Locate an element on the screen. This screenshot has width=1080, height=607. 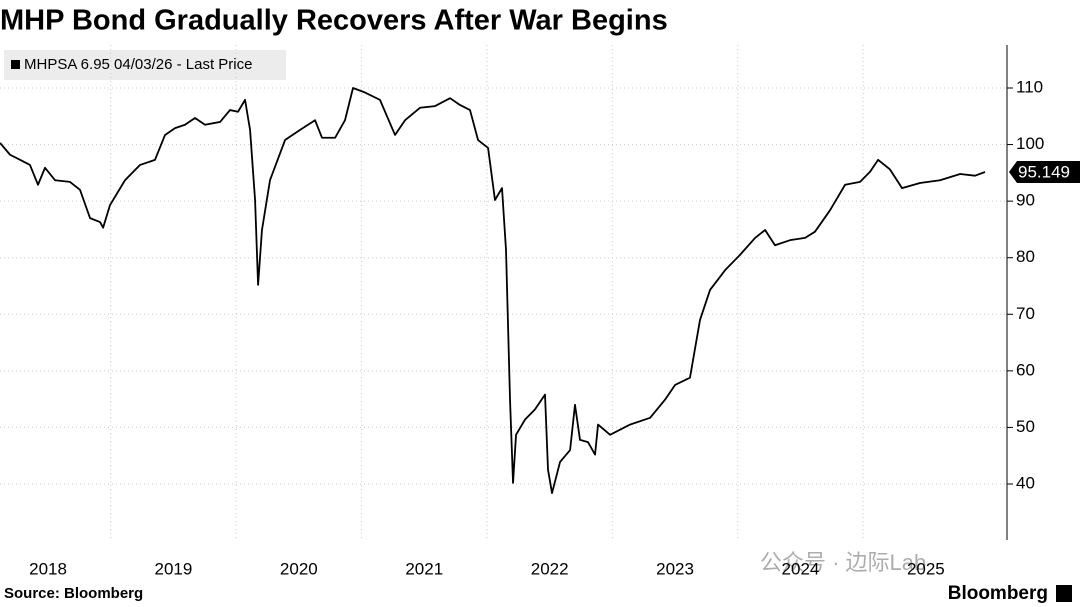
y-tick-label: 80 is located at coordinates (1025, 256).